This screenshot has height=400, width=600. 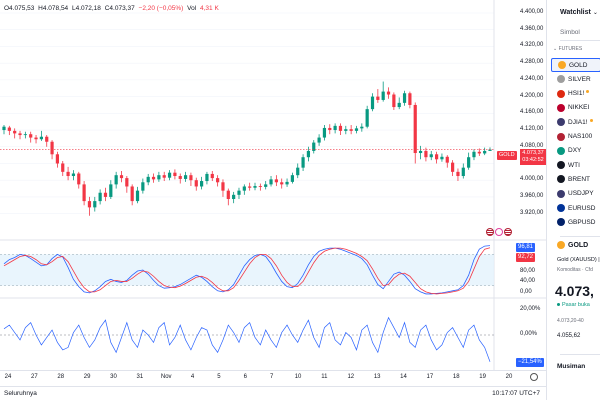 What do you see at coordinates (532, 28) in the screenshot?
I see `price-tick: 4.360,00` at bounding box center [532, 28].